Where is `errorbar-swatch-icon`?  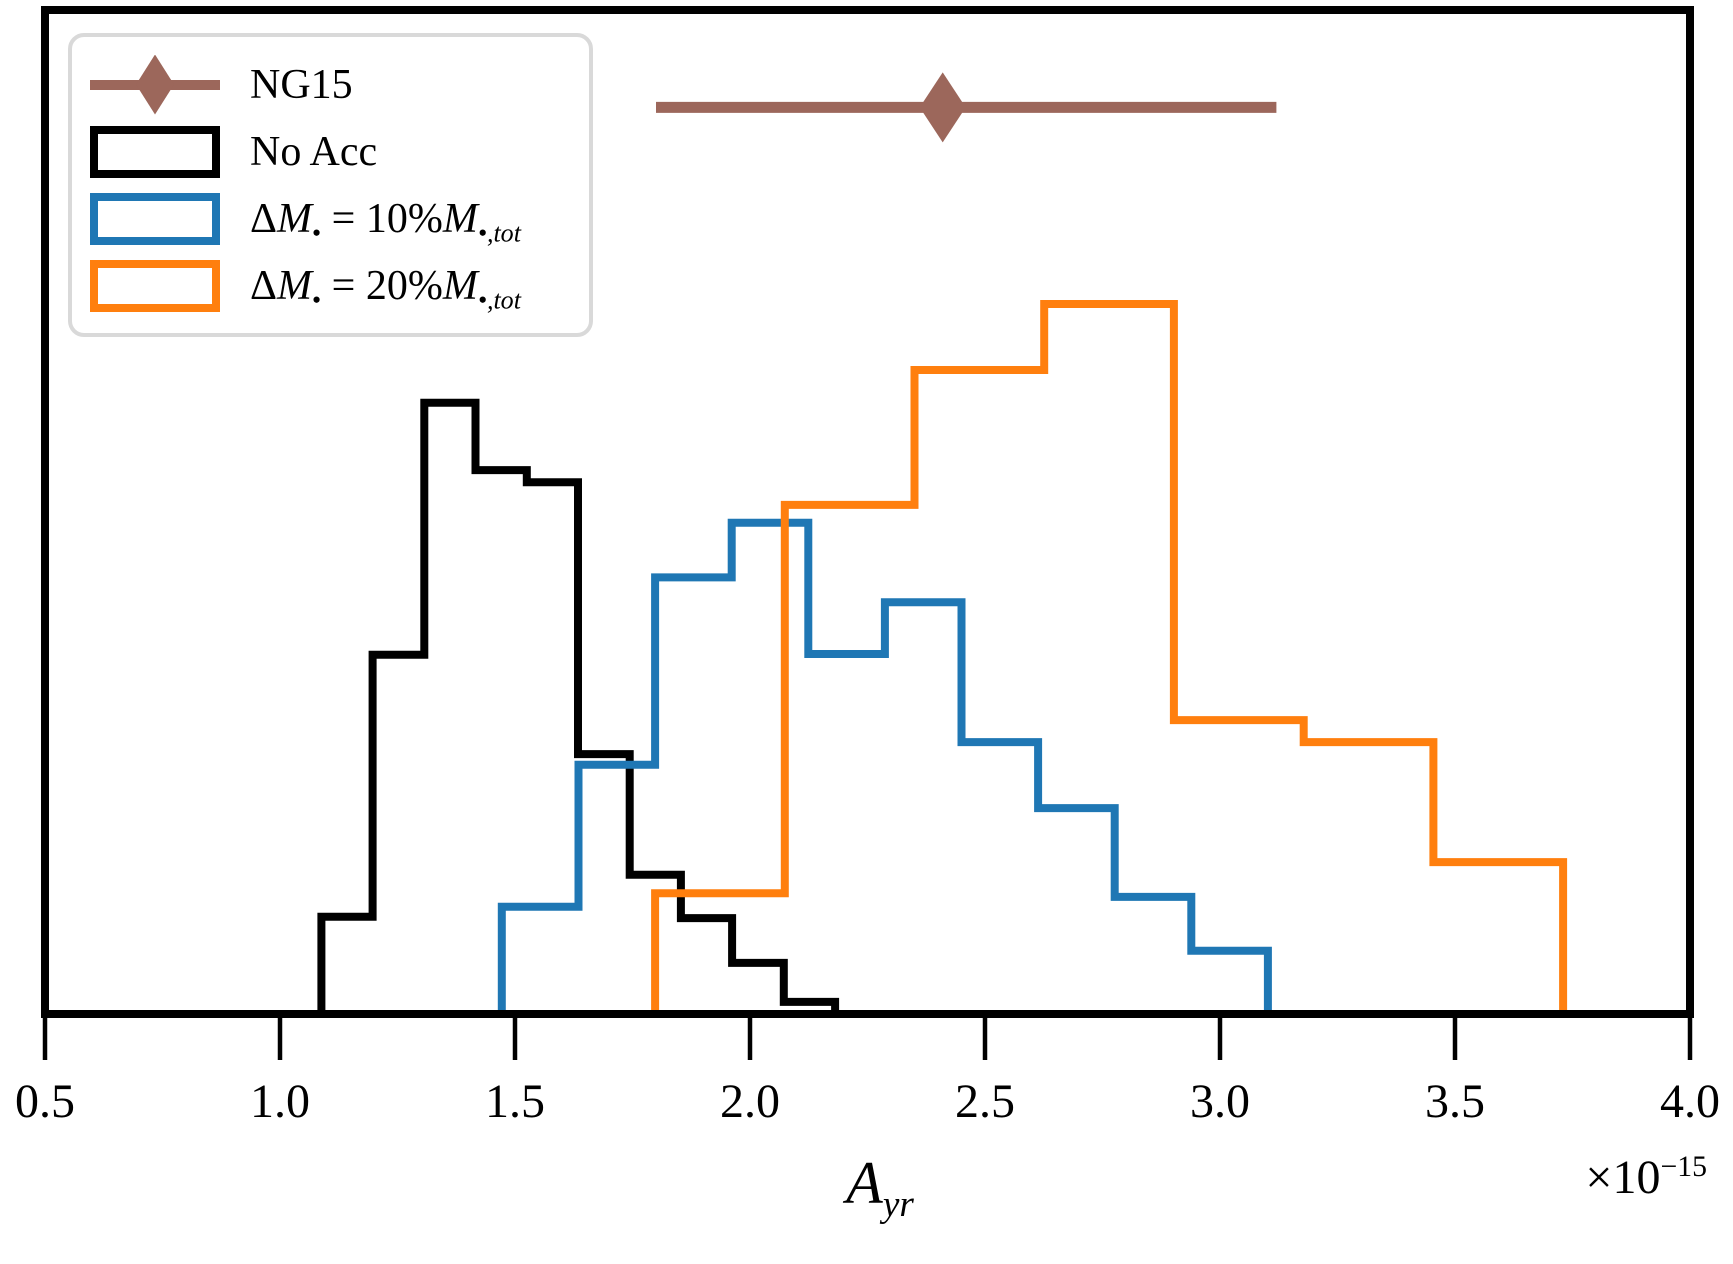
errorbar-swatch-icon is located at coordinates (155, 84).